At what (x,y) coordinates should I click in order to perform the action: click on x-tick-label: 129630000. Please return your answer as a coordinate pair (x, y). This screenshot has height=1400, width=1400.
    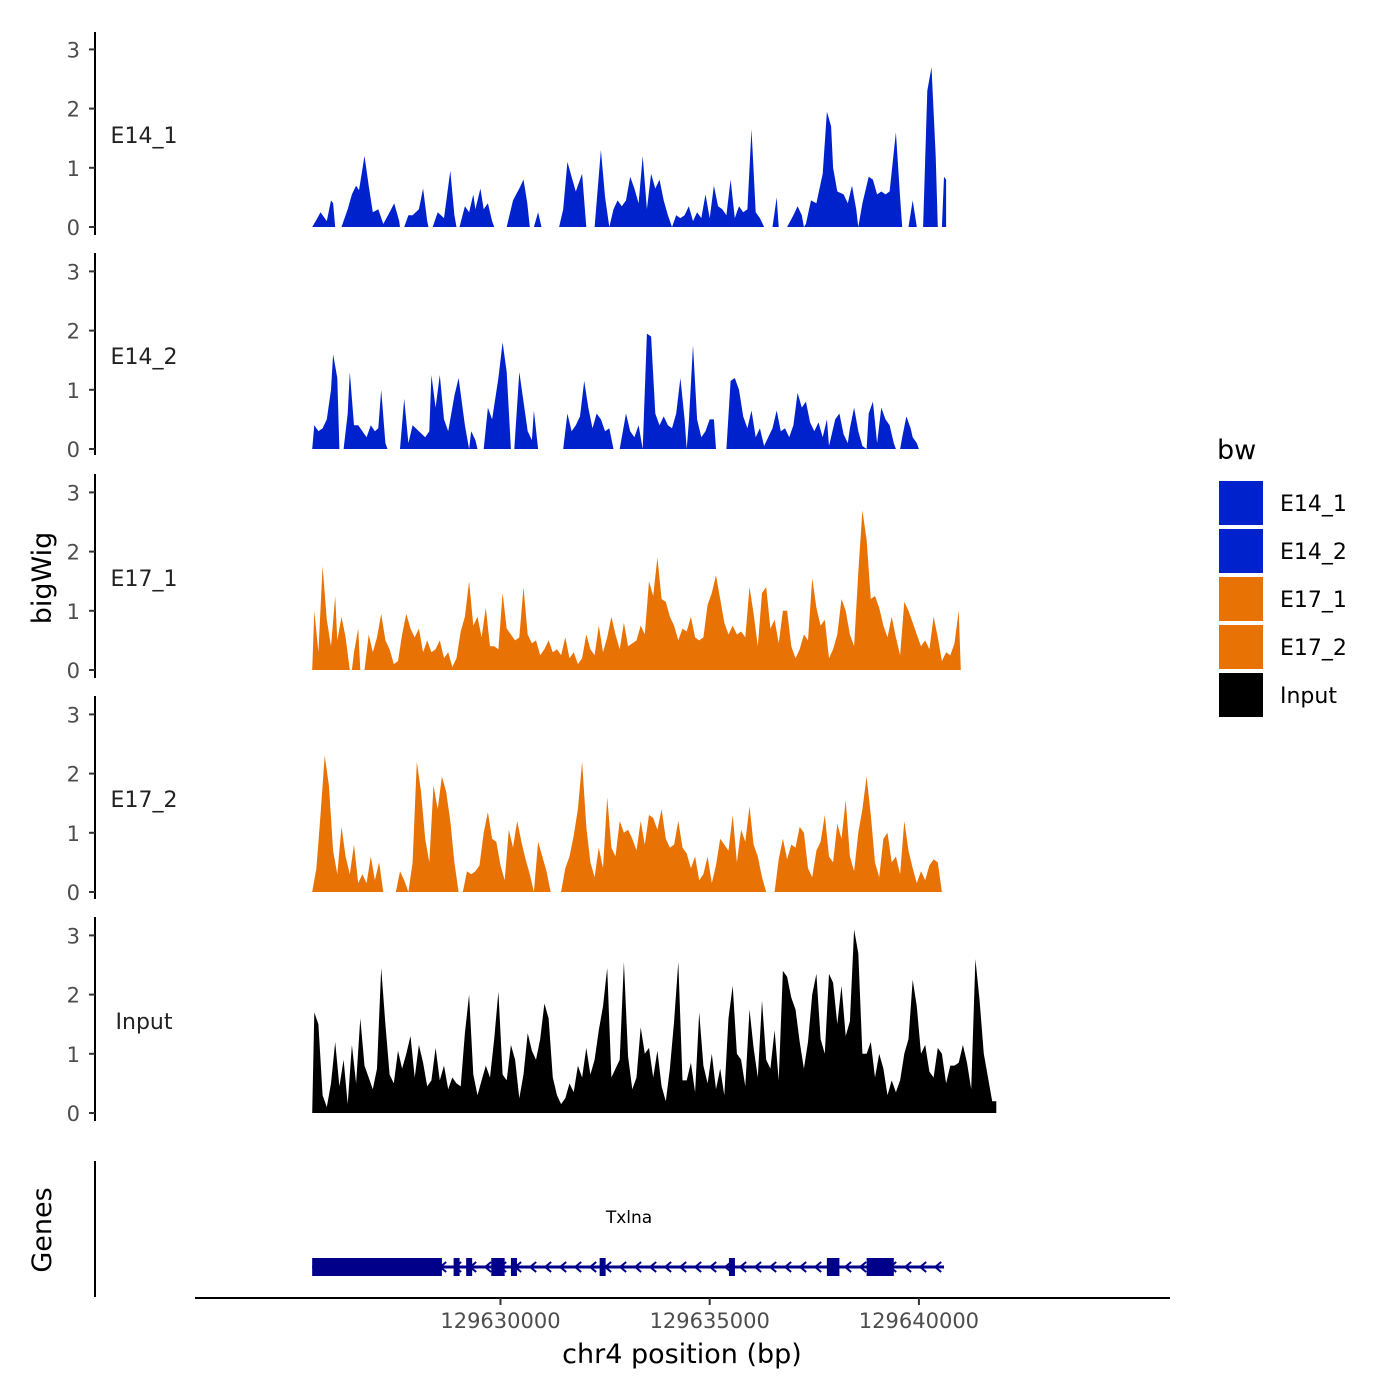
    Looking at the image, I should click on (500, 1321).